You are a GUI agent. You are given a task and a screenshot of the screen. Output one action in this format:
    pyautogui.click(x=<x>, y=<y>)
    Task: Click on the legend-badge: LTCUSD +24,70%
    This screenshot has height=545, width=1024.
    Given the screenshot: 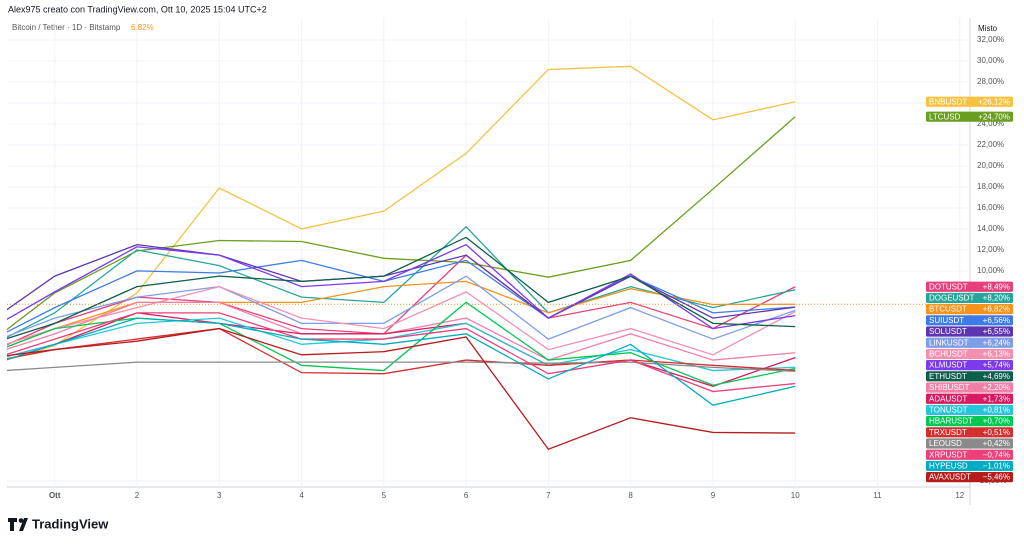 What is the action you would take?
    pyautogui.click(x=969, y=116)
    